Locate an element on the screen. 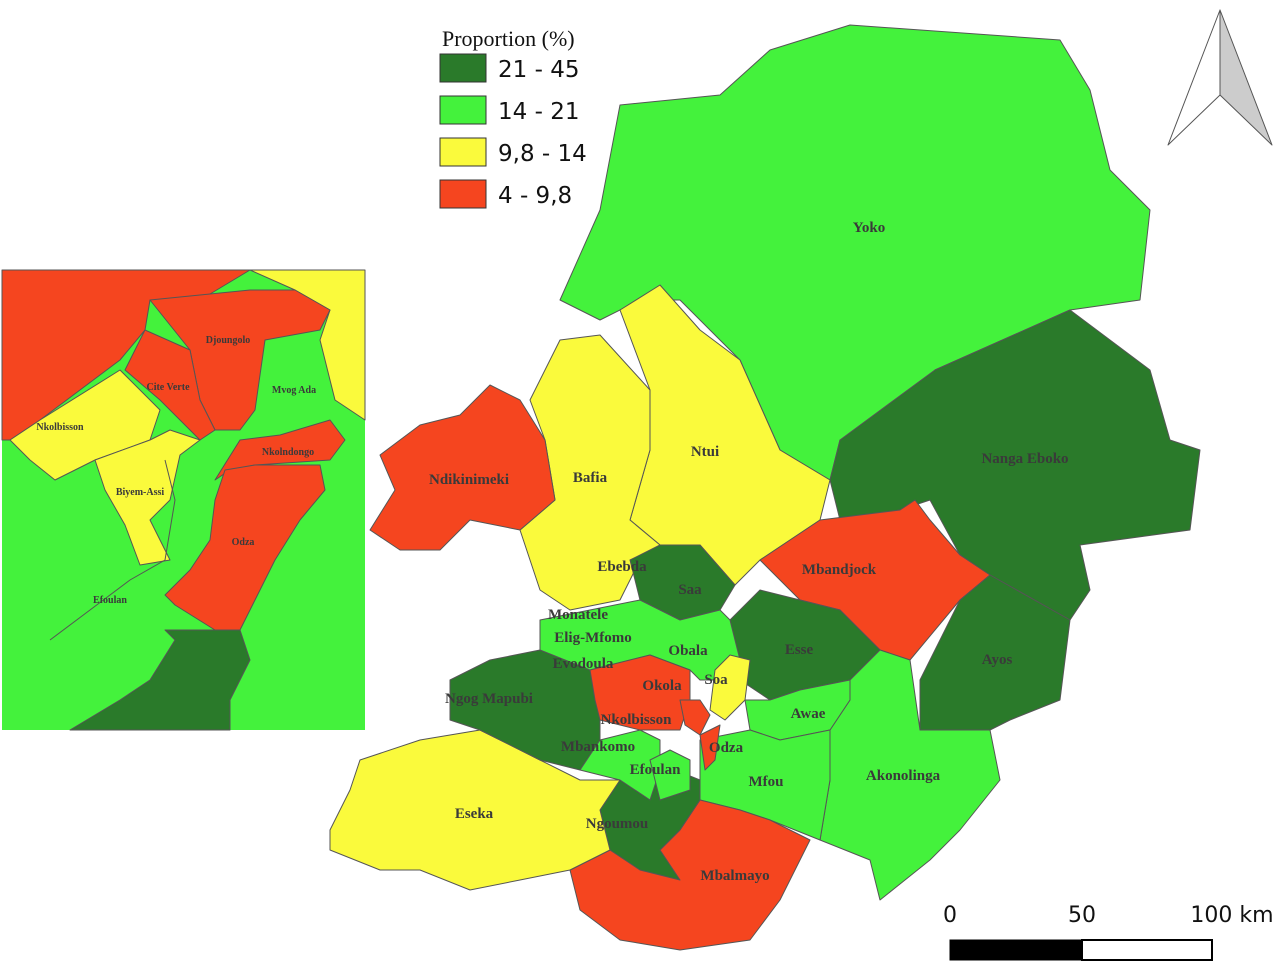  inset-label: Odza is located at coordinates (243, 542).